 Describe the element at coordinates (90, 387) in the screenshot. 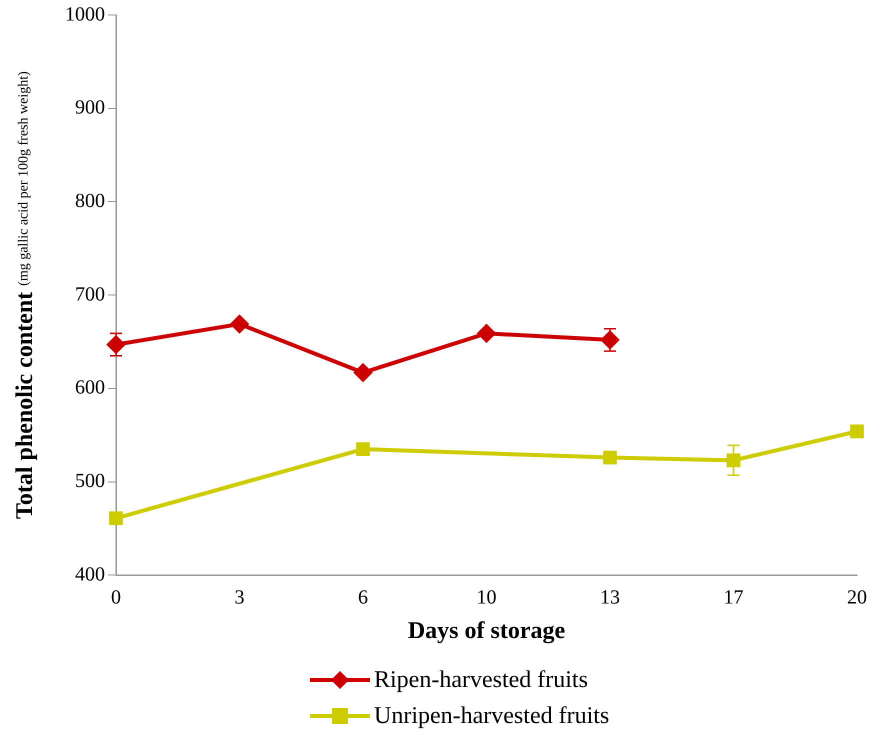

I see `y-tick-label: 600` at that location.